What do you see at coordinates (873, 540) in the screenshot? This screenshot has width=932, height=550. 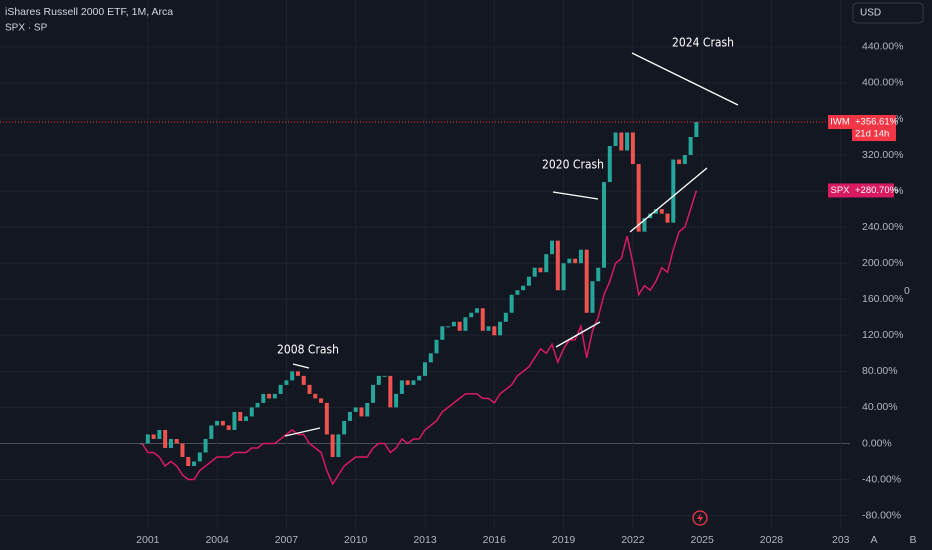 I see `axis-button: A` at bounding box center [873, 540].